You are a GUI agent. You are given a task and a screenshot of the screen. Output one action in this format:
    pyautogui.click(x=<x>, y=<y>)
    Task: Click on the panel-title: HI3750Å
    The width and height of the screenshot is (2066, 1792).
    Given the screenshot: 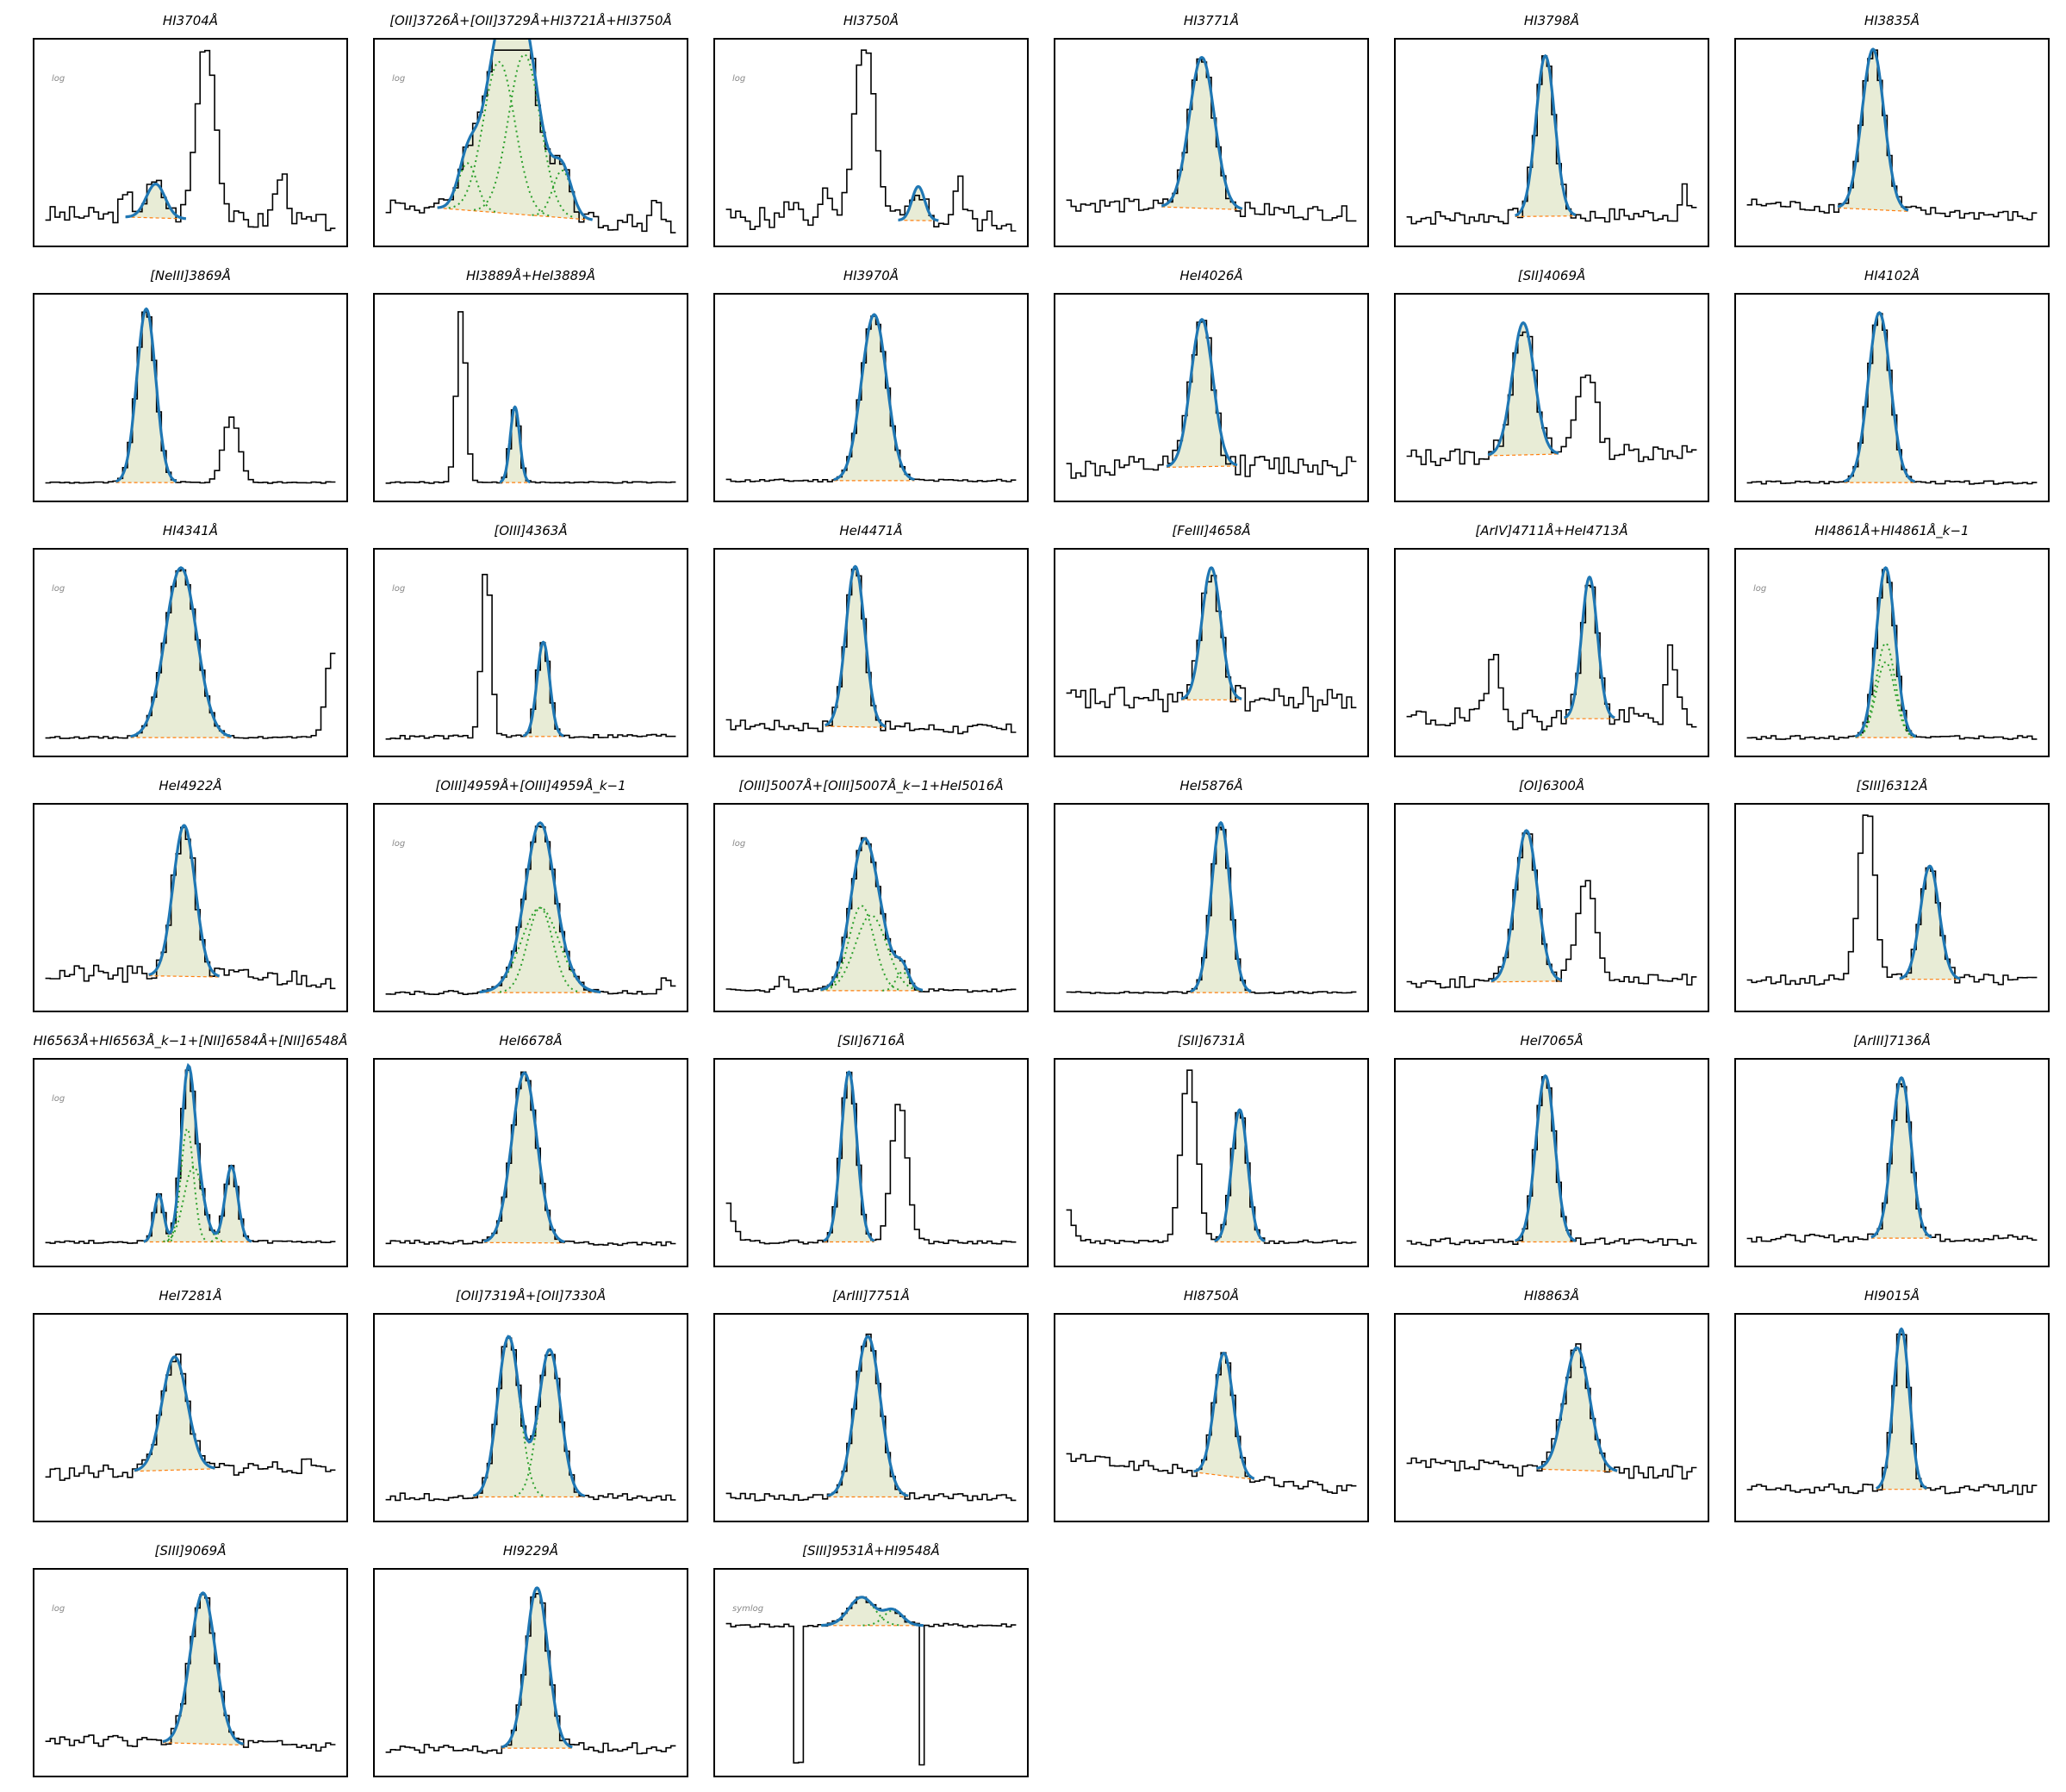 What is the action you would take?
    pyautogui.click(x=871, y=20)
    